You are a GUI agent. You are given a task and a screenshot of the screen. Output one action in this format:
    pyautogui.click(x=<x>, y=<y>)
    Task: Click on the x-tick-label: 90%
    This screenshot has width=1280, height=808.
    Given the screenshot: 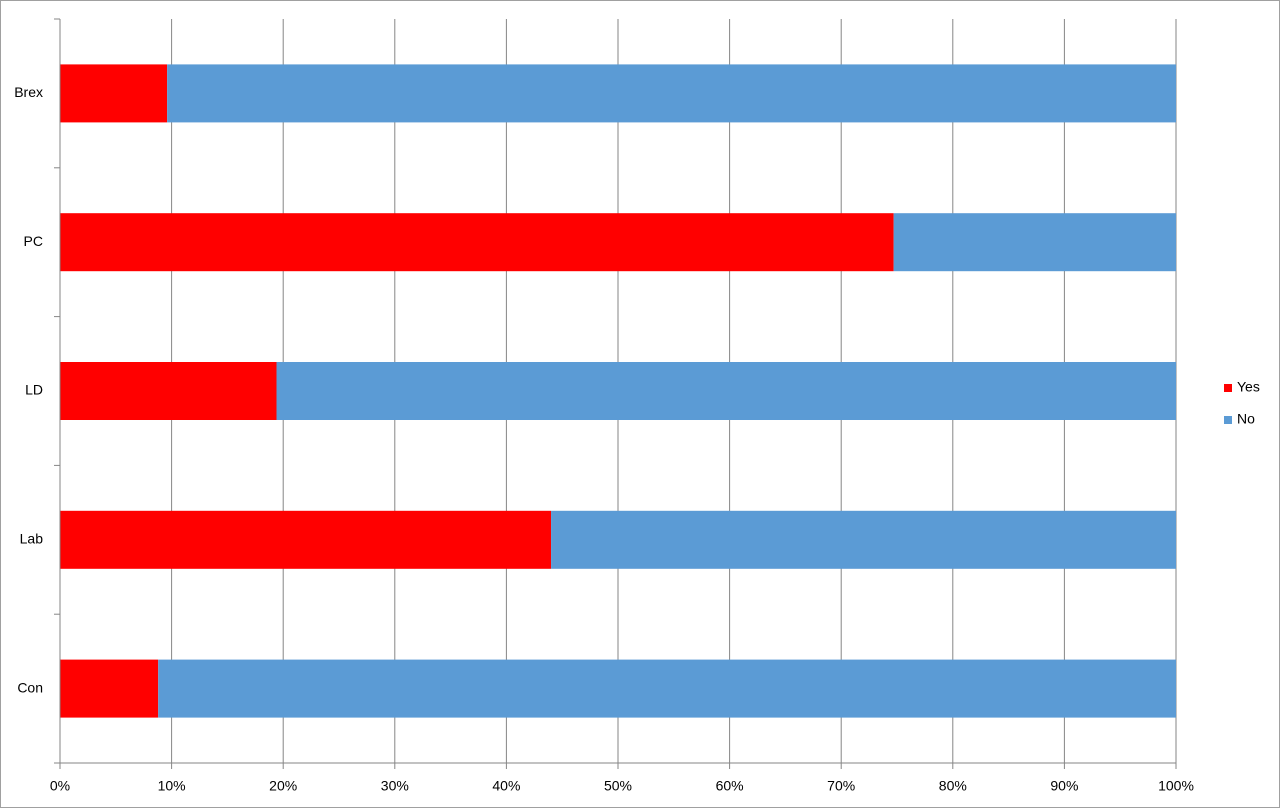 What is the action you would take?
    pyautogui.click(x=1064, y=786)
    